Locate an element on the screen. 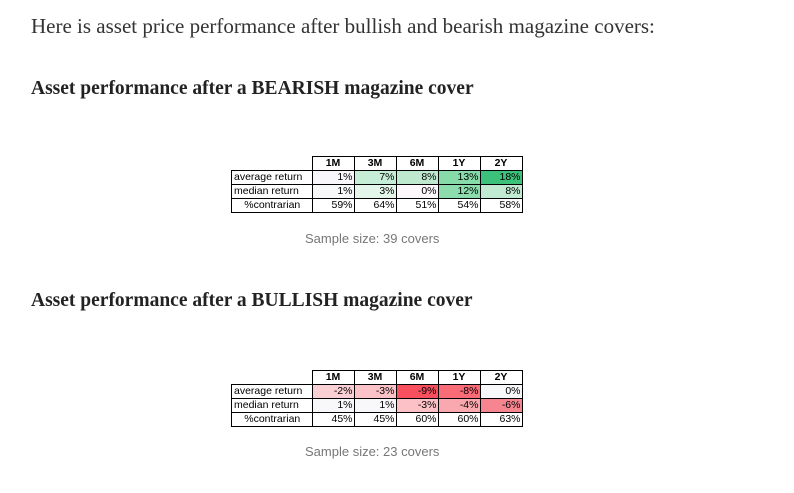 This screenshot has width=794, height=493. value-cell: 13% is located at coordinates (459, 177).